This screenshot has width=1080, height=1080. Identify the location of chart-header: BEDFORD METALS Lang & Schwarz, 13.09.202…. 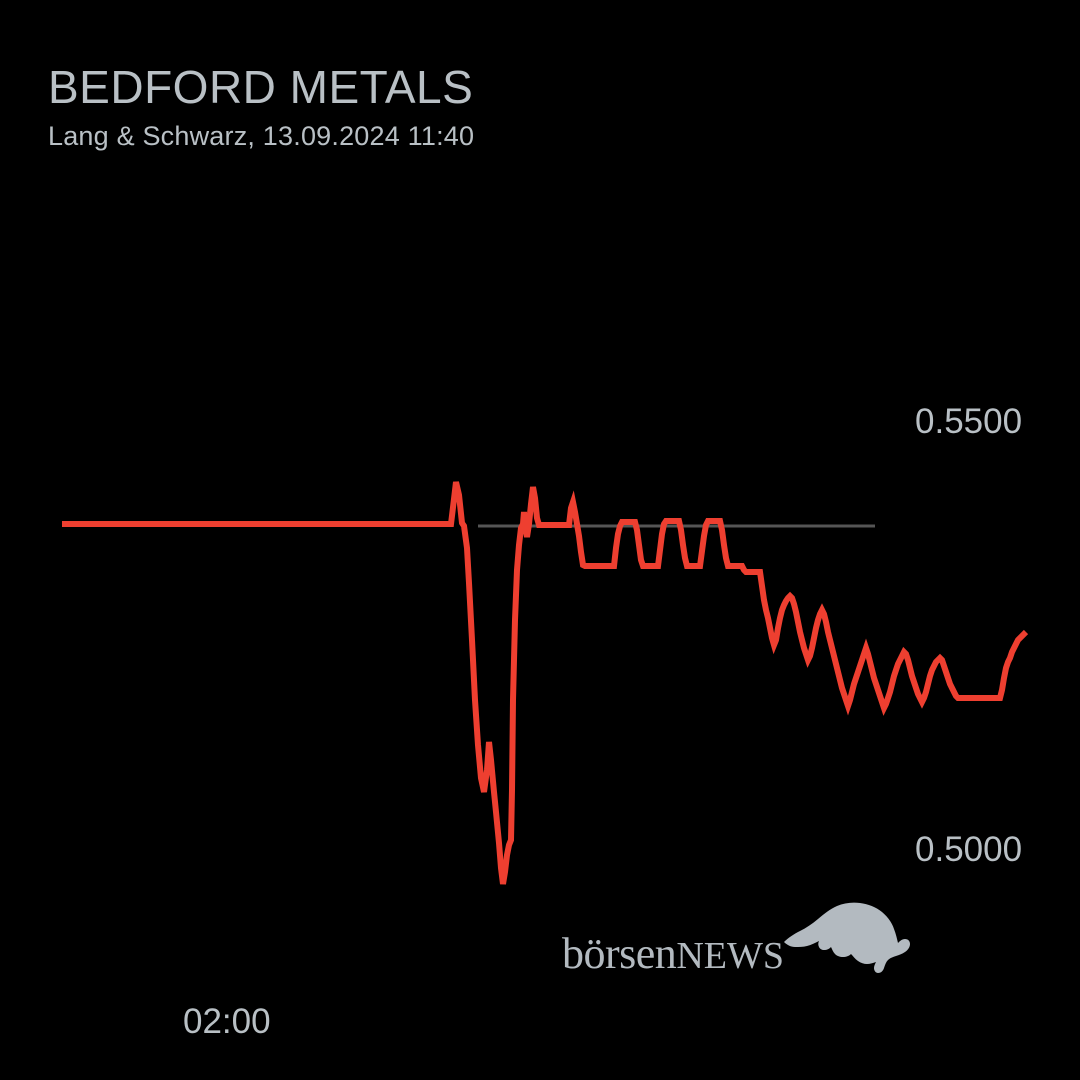
(458, 106).